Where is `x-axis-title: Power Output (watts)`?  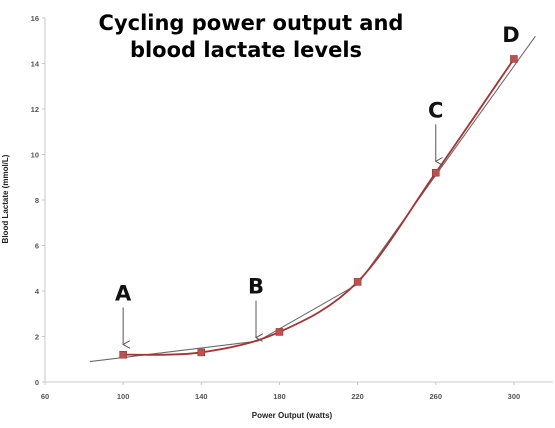 x-axis-title: Power Output (watts) is located at coordinates (292, 415).